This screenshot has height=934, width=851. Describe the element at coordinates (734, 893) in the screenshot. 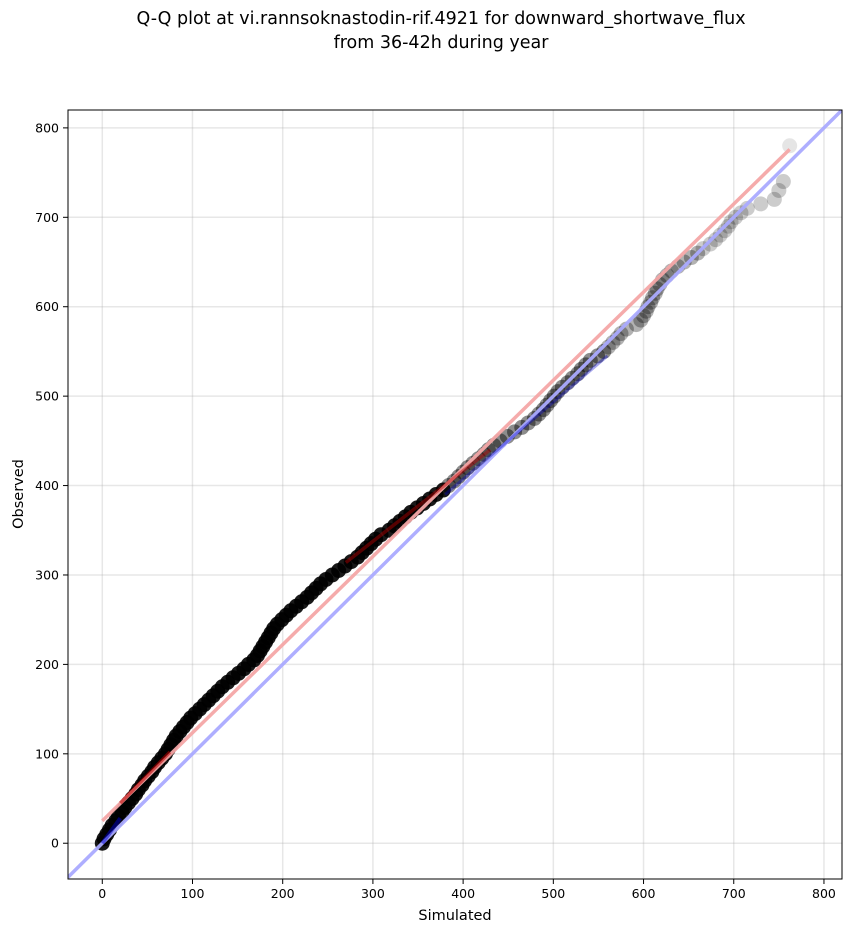

I see `x-tick-label: 700` at that location.